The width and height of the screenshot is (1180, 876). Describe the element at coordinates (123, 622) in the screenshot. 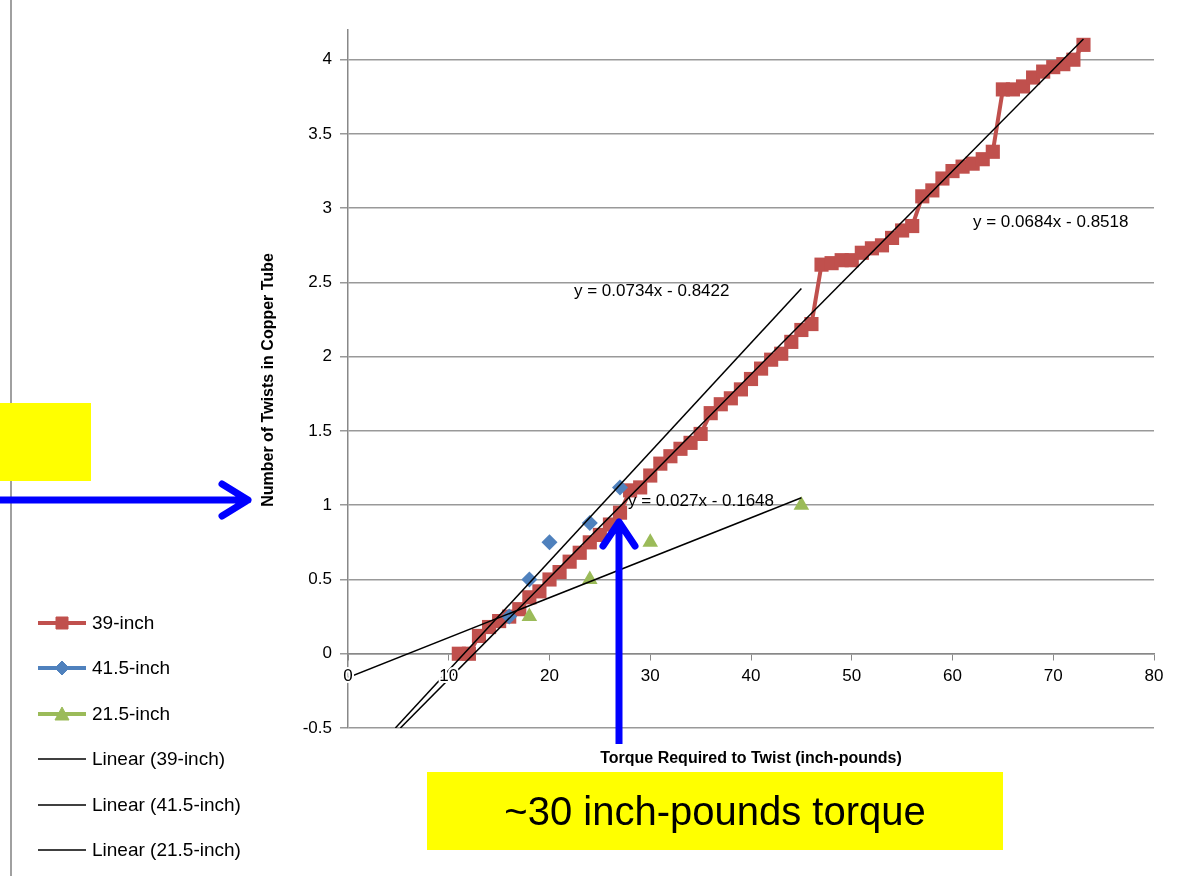

I see `legend-label: 39-inch` at that location.